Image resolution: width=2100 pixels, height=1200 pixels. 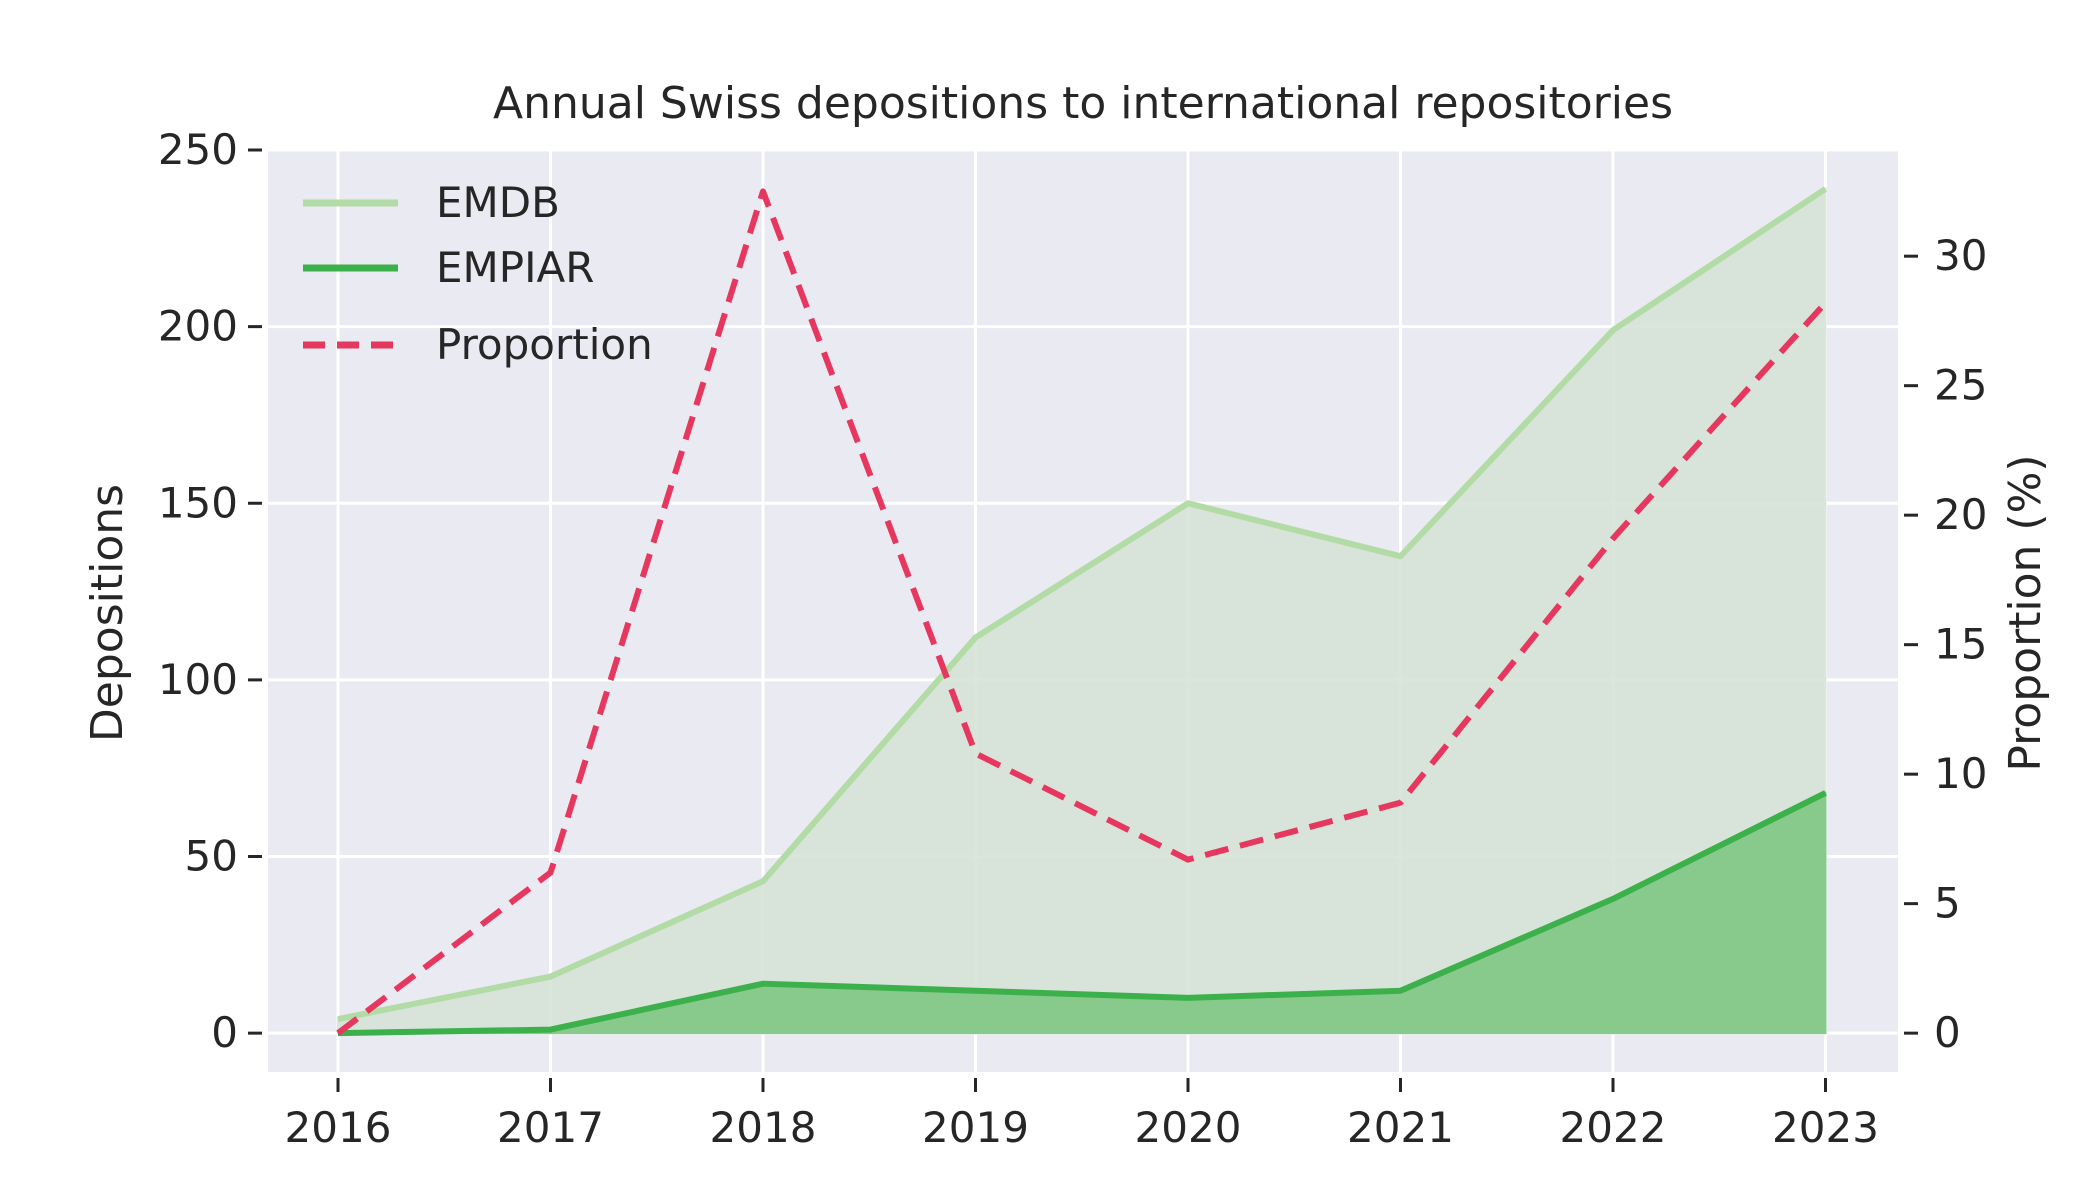 I want to click on legend-label-empiar: EMPIAR, so click(x=515, y=267).